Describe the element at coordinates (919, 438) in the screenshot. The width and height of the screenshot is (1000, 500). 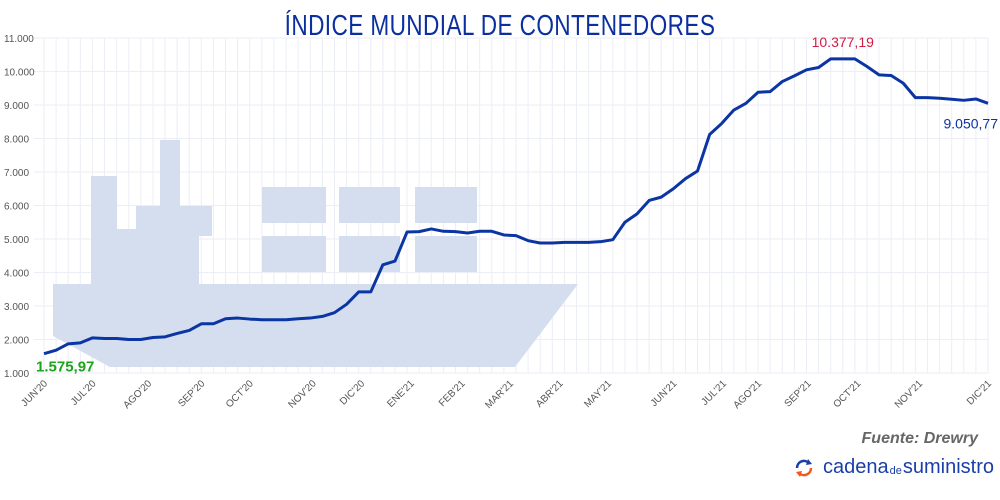
I see `source-note: Fuente: Drewry` at that location.